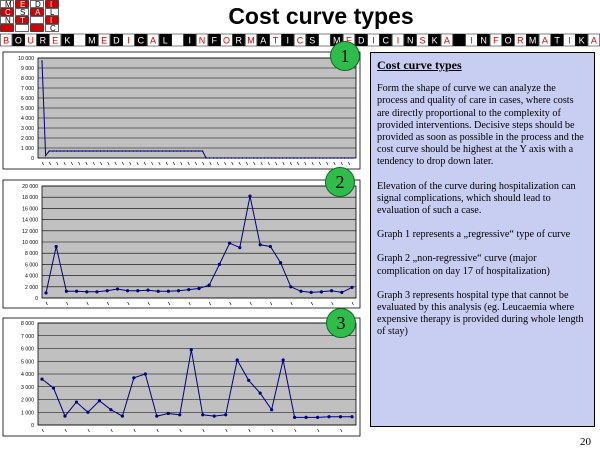 This screenshot has width=600, height=450. Describe the element at coordinates (345, 56) in the screenshot. I see `chart-1-badge: 1` at that location.